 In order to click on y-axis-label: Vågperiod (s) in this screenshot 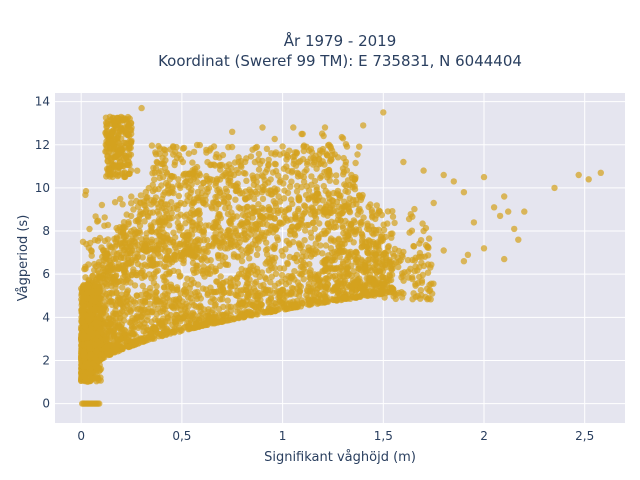, I will do `click(23, 258)`.